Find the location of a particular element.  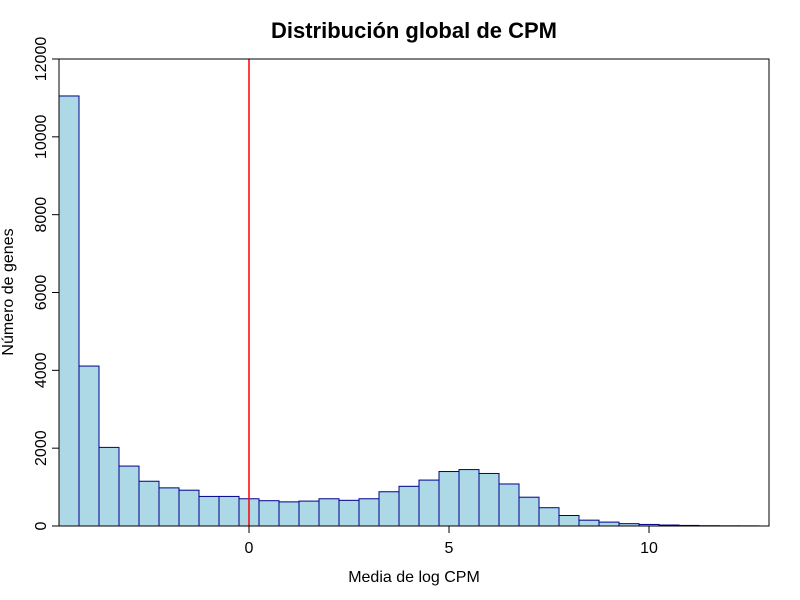

y-tick-label: 12000 is located at coordinates (41, 59).